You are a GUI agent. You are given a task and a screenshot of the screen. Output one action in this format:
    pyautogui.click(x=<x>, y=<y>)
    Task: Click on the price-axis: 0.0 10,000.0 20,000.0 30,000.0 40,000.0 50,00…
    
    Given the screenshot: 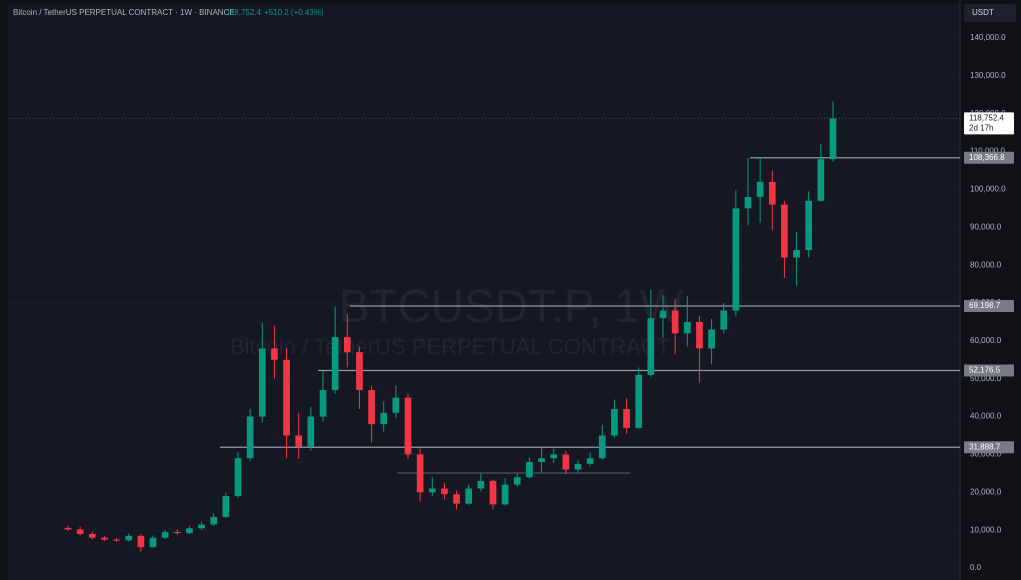 What is the action you would take?
    pyautogui.click(x=989, y=302)
    